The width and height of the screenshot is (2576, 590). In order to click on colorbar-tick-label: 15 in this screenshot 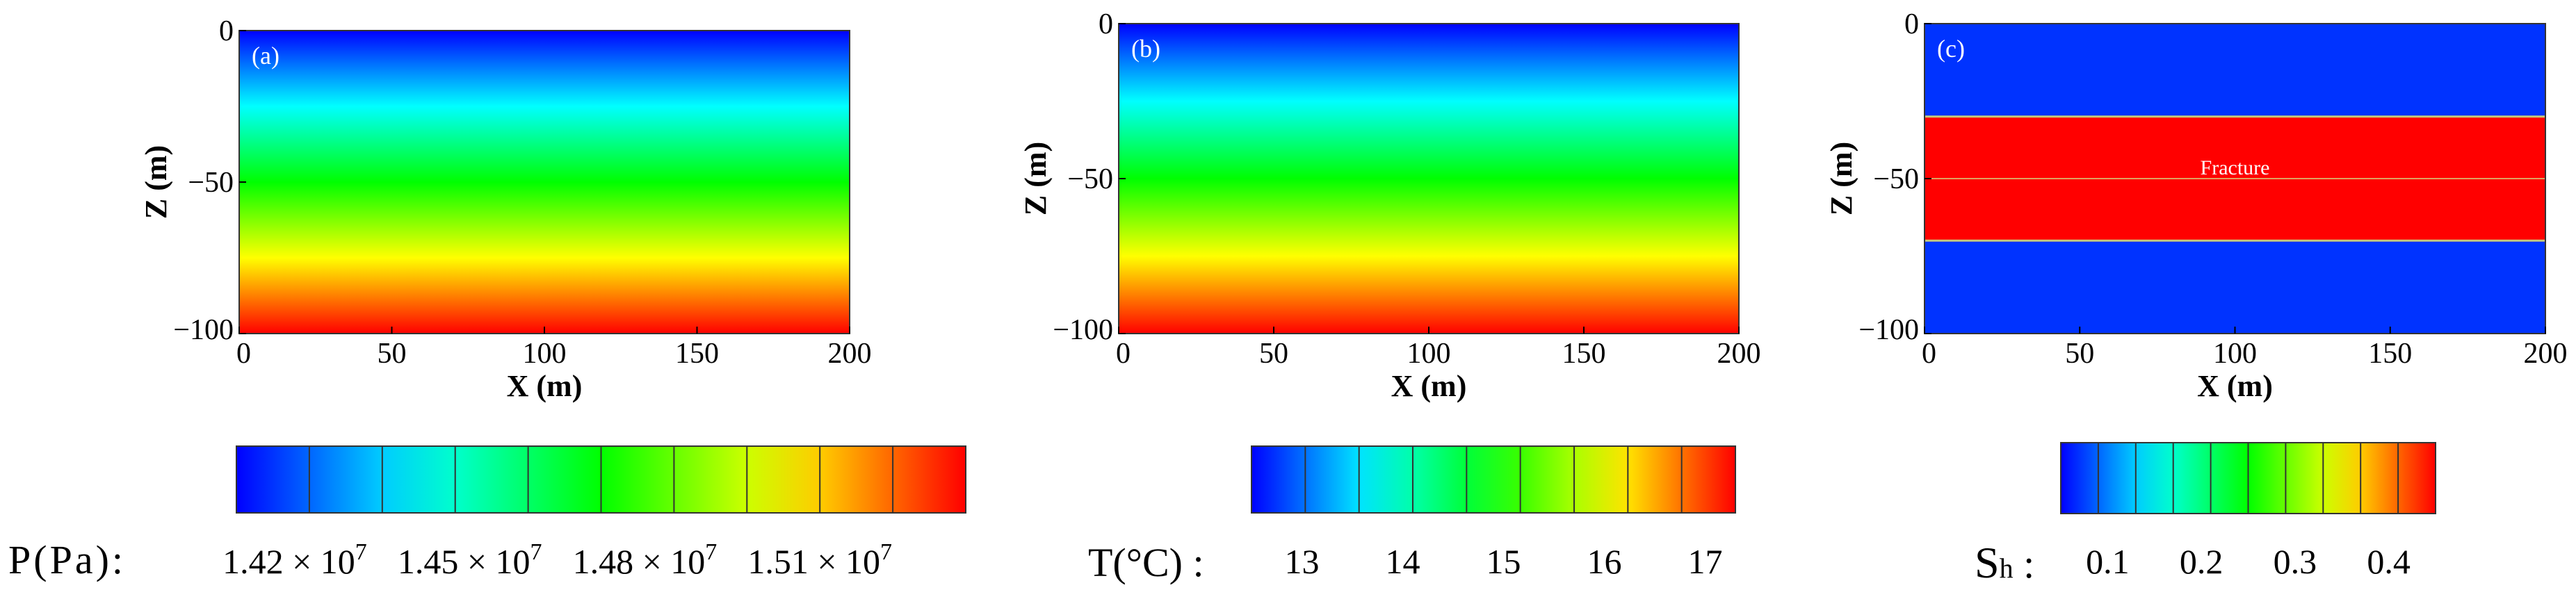, I will do `click(1504, 562)`.